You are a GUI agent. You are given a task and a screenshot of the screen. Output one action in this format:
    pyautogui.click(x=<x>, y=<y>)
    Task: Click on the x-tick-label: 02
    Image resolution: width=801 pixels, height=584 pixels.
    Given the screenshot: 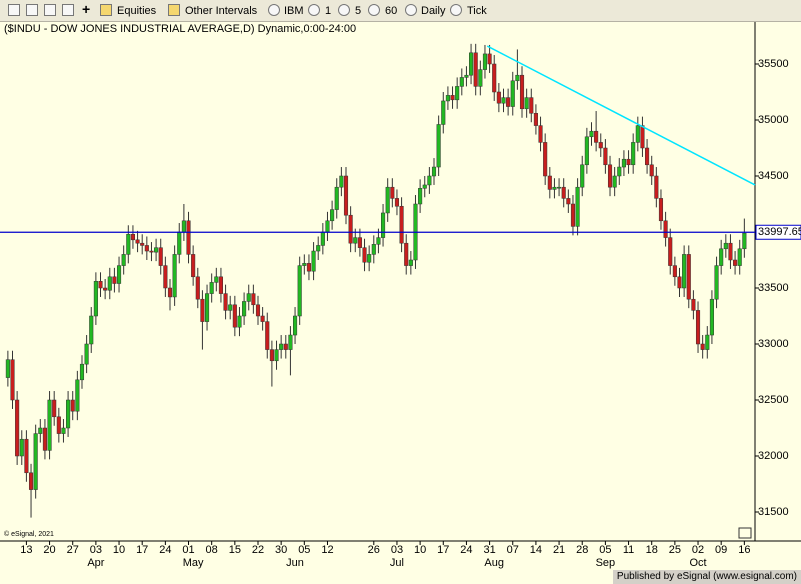 What is the action you would take?
    pyautogui.click(x=698, y=550)
    